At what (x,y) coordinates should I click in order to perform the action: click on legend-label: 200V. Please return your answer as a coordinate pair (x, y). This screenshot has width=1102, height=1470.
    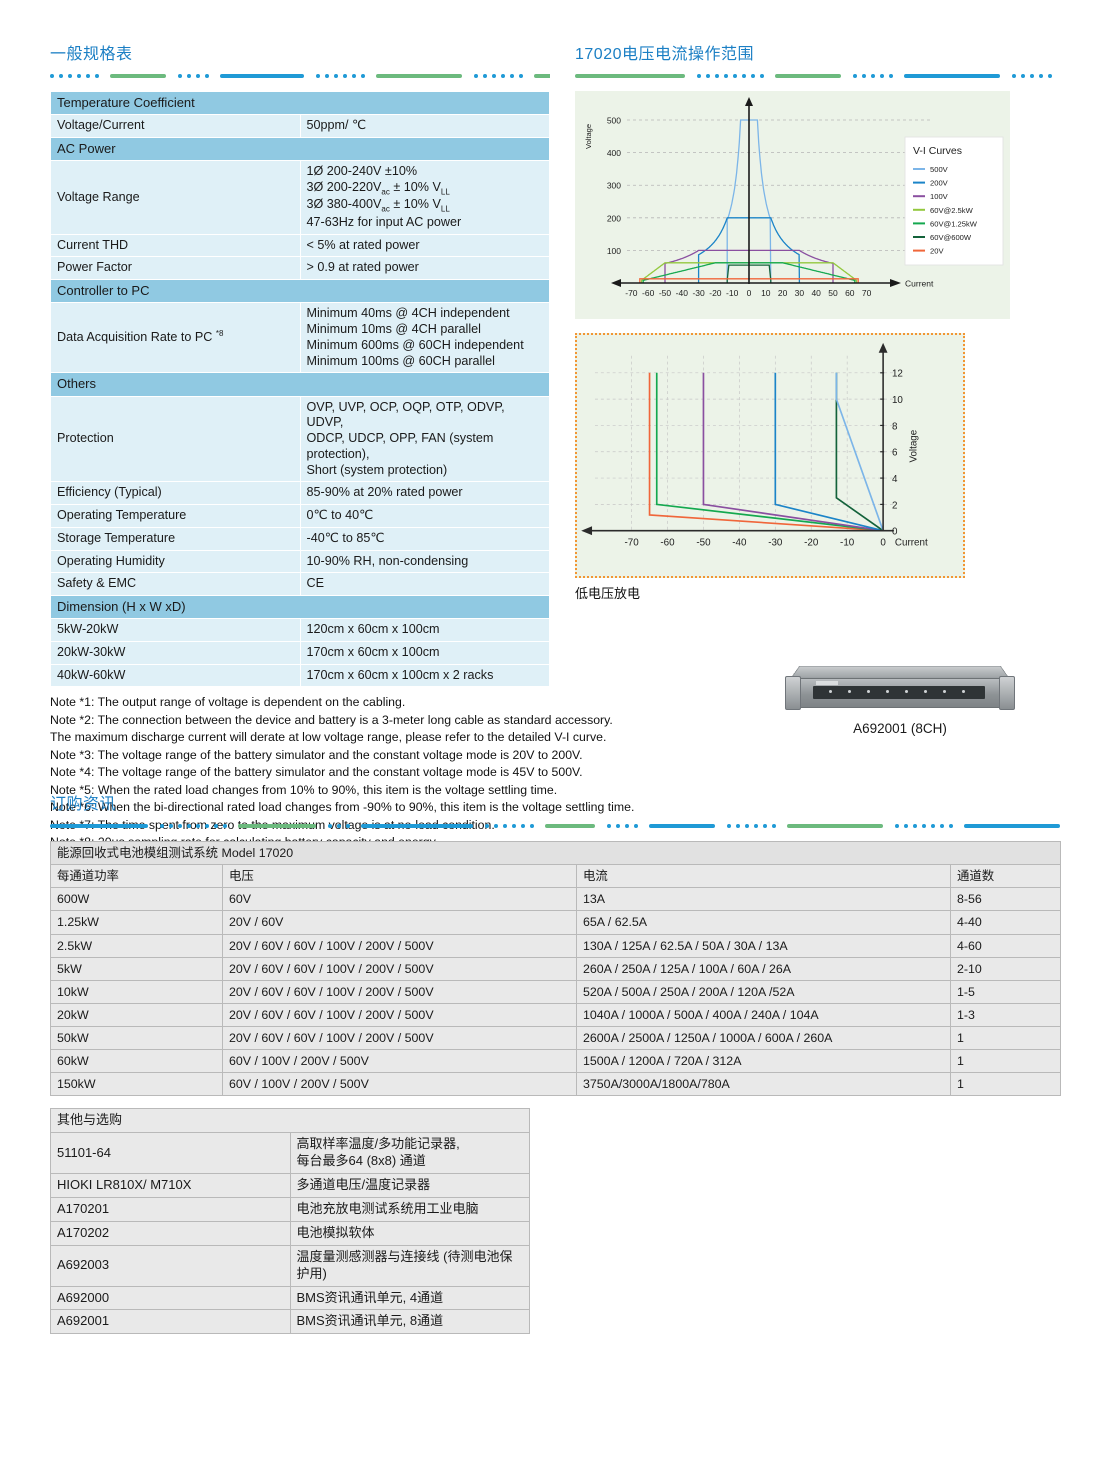
    Looking at the image, I should click on (939, 183).